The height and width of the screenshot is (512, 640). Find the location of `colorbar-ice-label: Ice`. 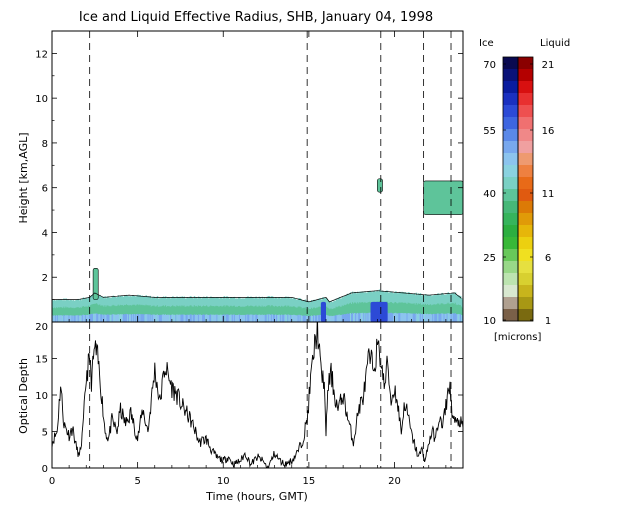

colorbar-ice-label: Ice is located at coordinates (486, 43).